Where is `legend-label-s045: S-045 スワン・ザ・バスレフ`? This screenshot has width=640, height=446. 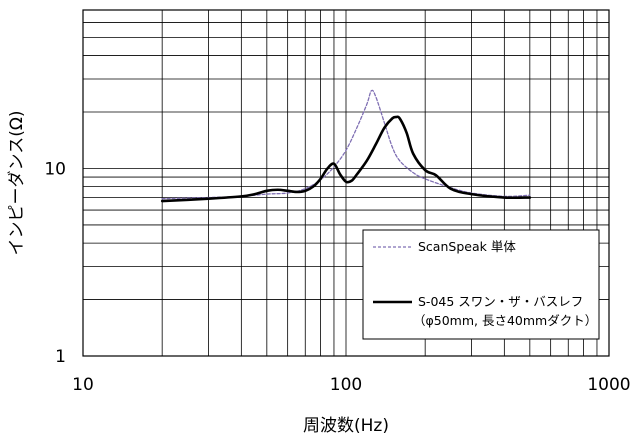
legend-label-s045: S-045 スワン・ザ・バスレフ is located at coordinates (500, 301).